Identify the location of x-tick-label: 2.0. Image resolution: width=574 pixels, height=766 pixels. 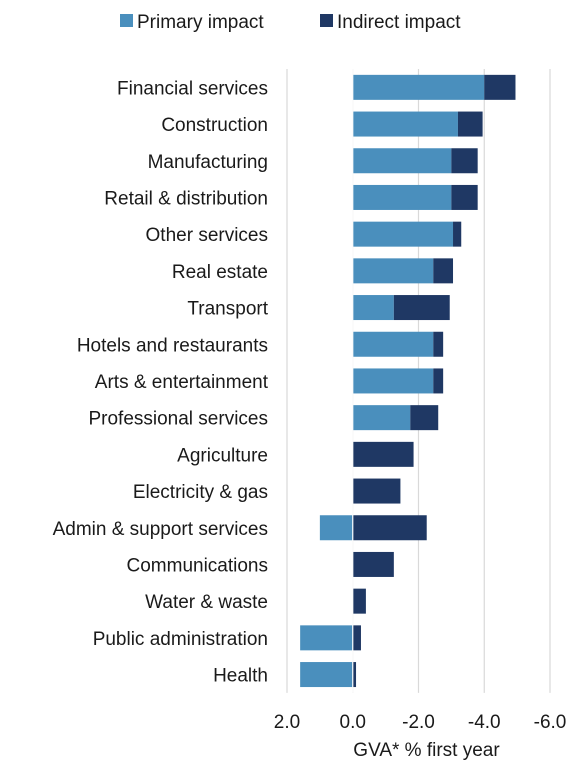
(287, 722).